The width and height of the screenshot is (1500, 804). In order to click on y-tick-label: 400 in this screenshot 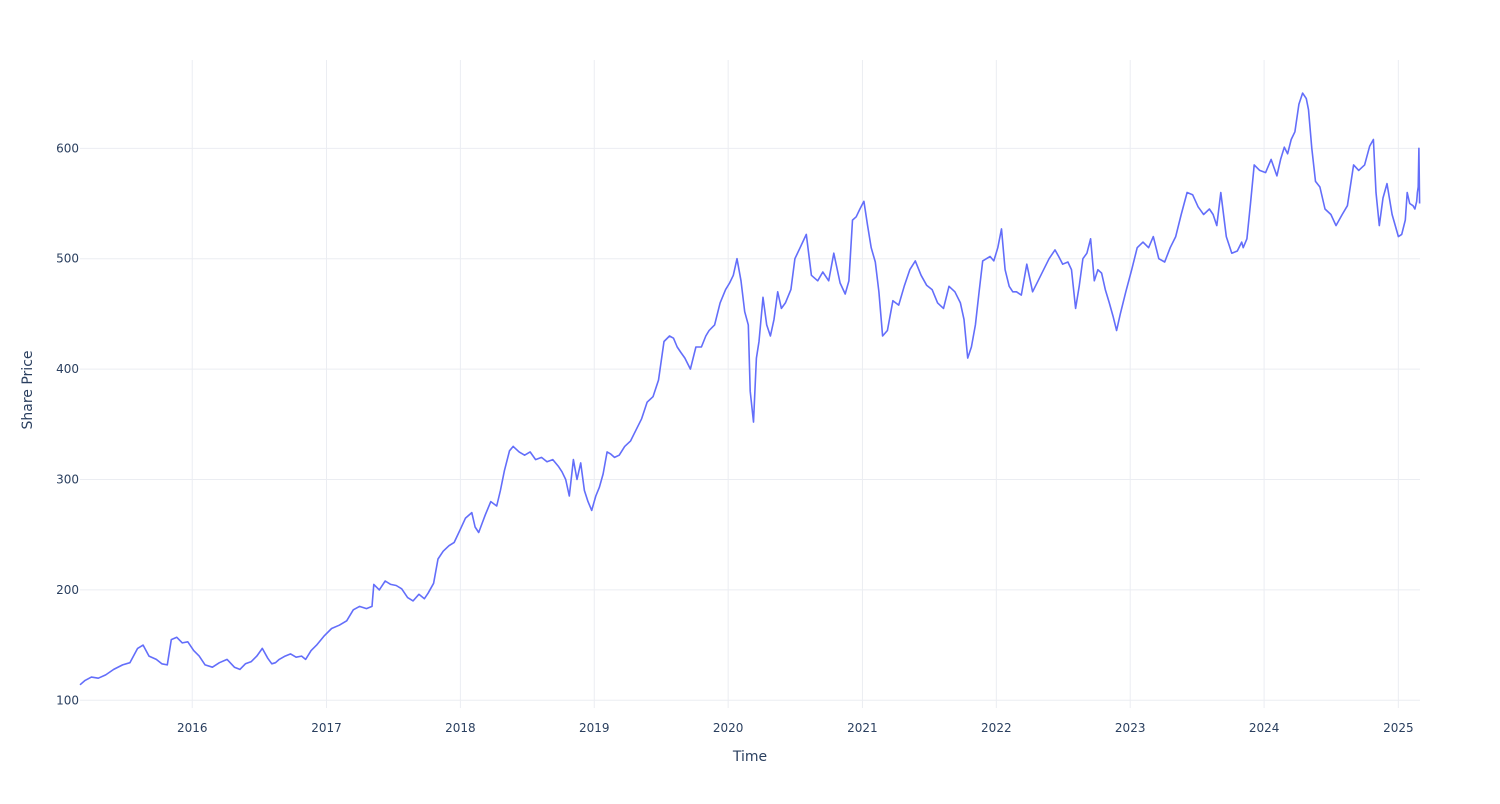, I will do `click(67, 369)`.